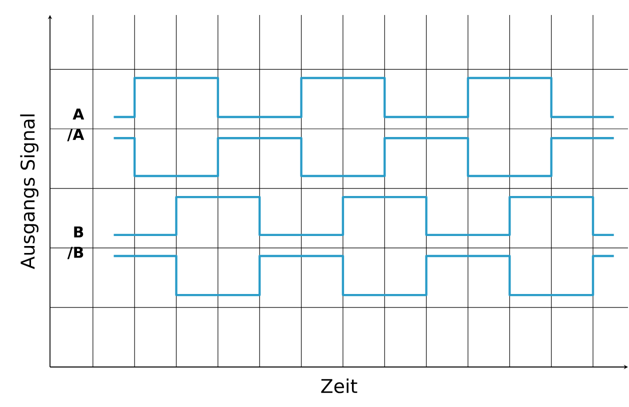 The height and width of the screenshot is (407, 629). I want to click on text: /B, so click(75, 253).